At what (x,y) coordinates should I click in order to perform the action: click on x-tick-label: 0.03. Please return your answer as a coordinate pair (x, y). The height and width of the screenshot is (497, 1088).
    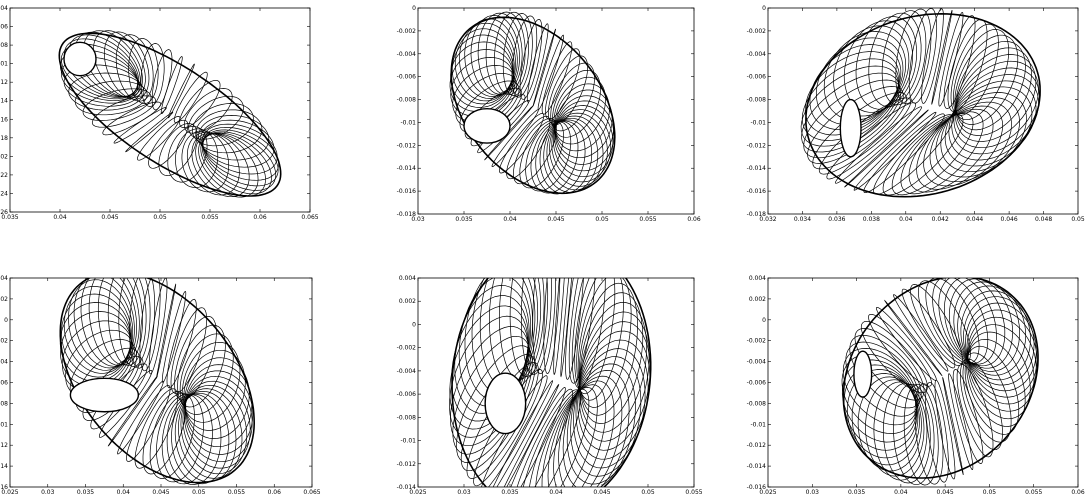
    Looking at the image, I should click on (813, 492).